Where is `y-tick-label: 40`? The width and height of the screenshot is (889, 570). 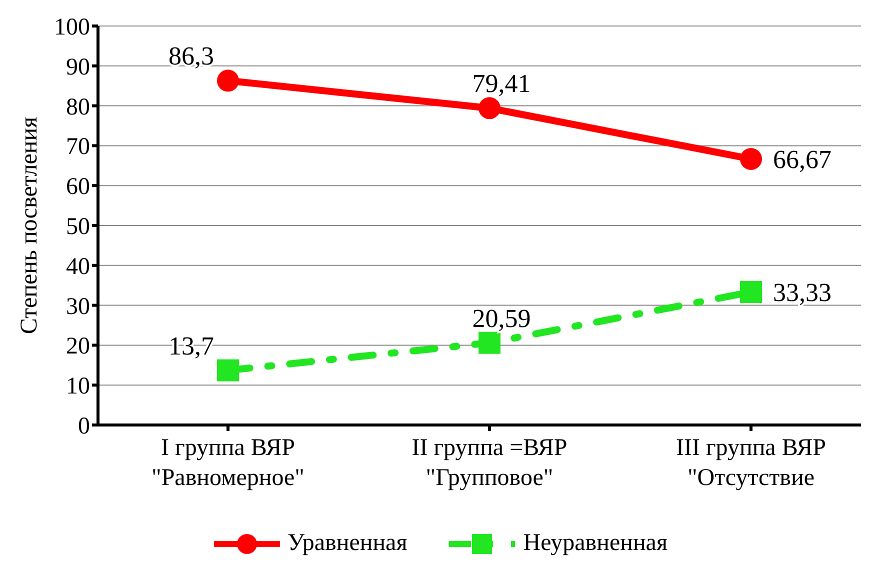 y-tick-label: 40 is located at coordinates (78, 267).